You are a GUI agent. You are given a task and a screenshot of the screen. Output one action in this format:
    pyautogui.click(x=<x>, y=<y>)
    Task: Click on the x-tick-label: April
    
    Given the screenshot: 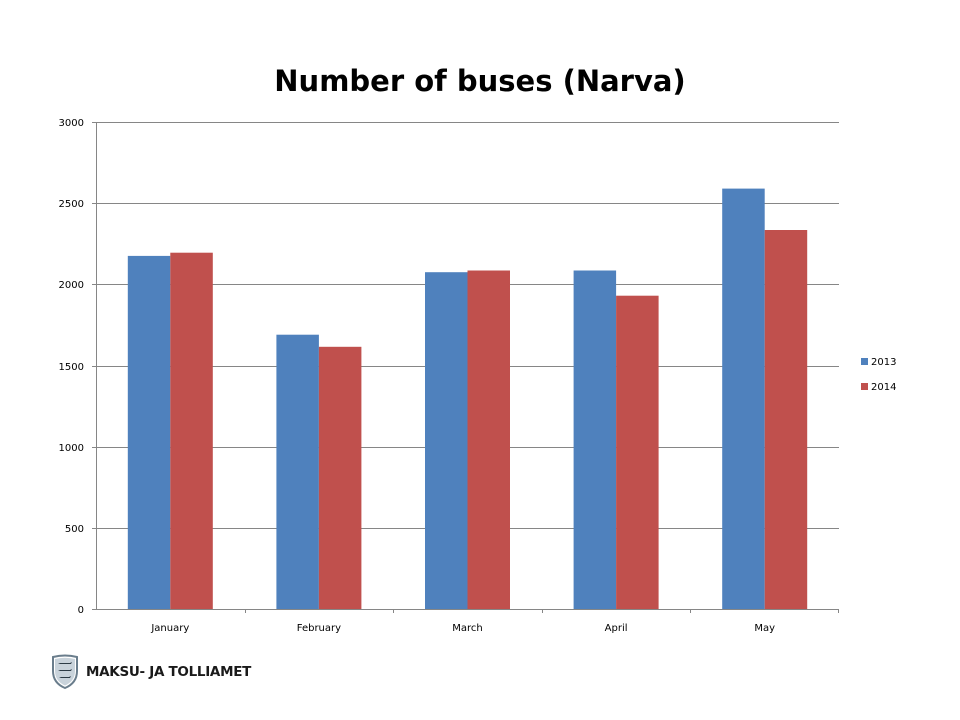 What is the action you would take?
    pyautogui.click(x=616, y=628)
    